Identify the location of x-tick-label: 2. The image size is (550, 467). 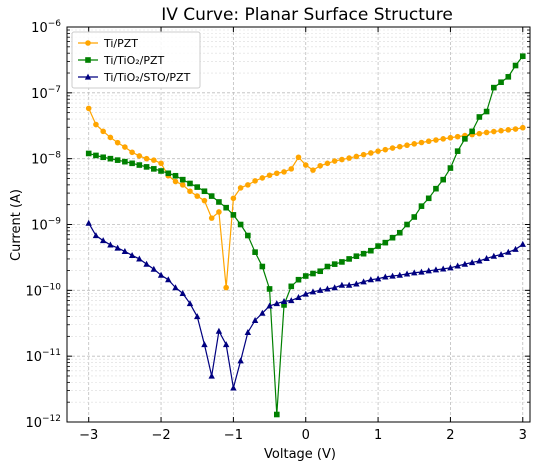
(450, 435).